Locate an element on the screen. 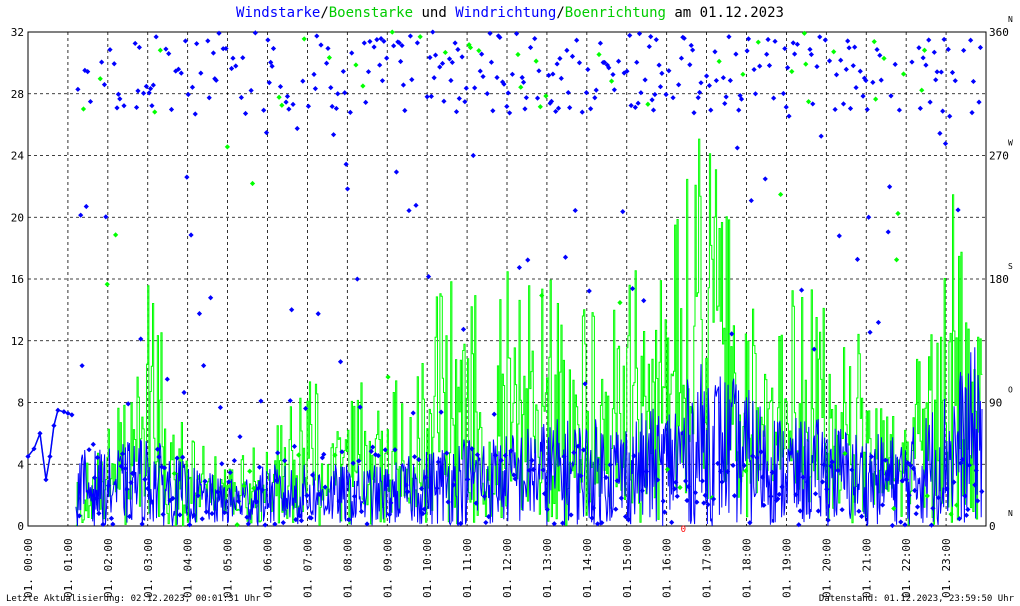 The image size is (1020, 606). compass-label: W is located at coordinates (1010, 143).